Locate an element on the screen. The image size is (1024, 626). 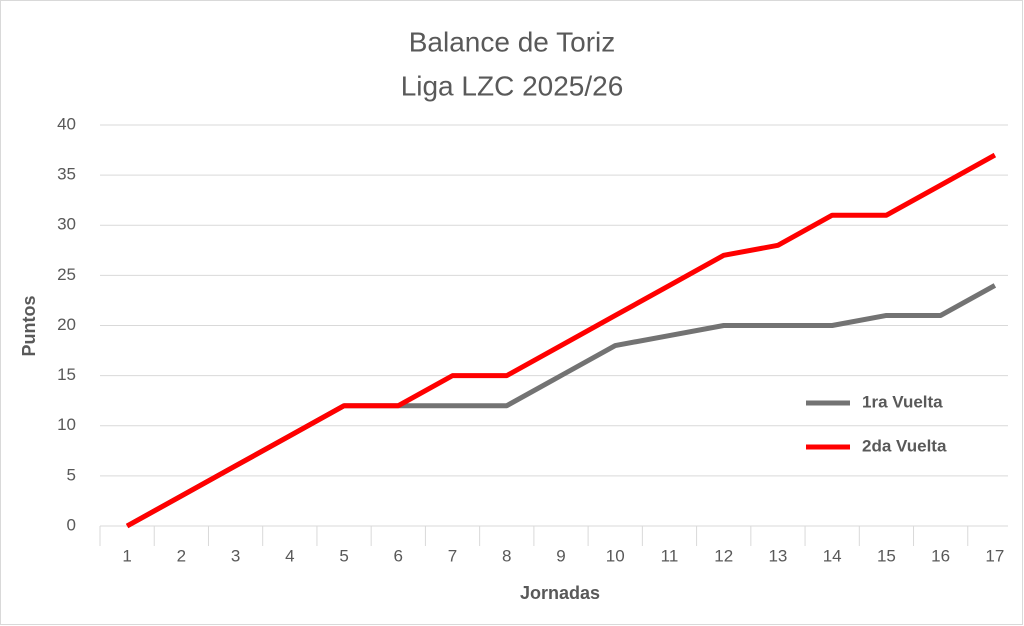
x-tick-label: 5 is located at coordinates (343, 555).